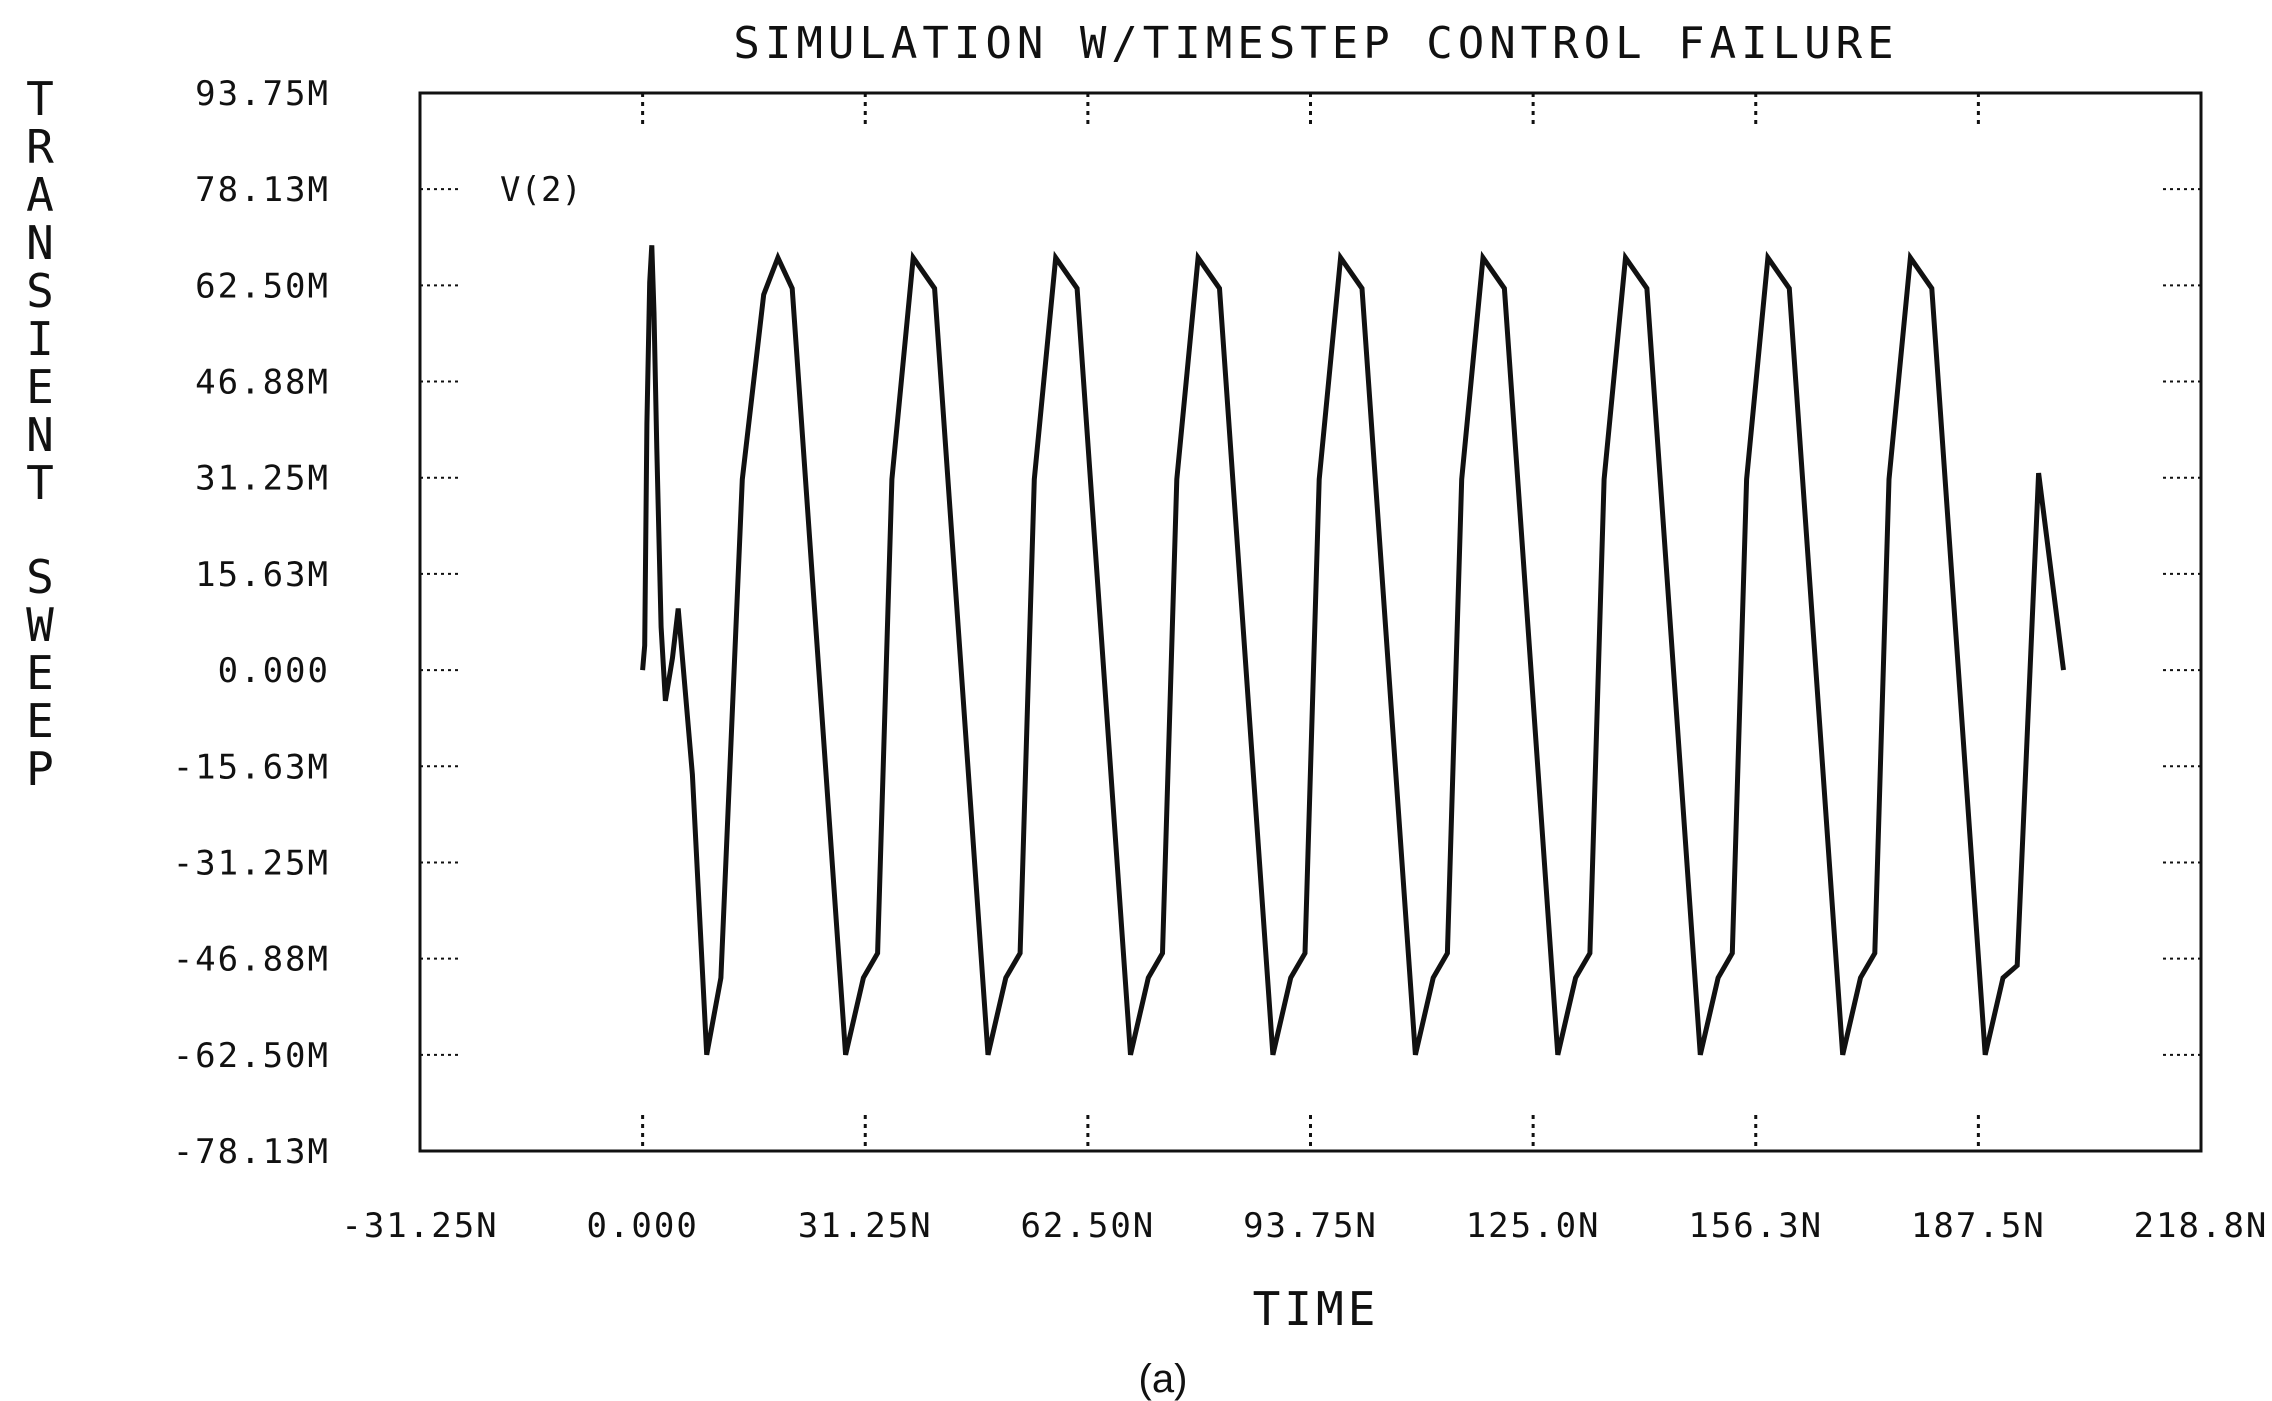  What do you see at coordinates (1087, 1226) in the screenshot?
I see `x-tick-label: 62.50N` at bounding box center [1087, 1226].